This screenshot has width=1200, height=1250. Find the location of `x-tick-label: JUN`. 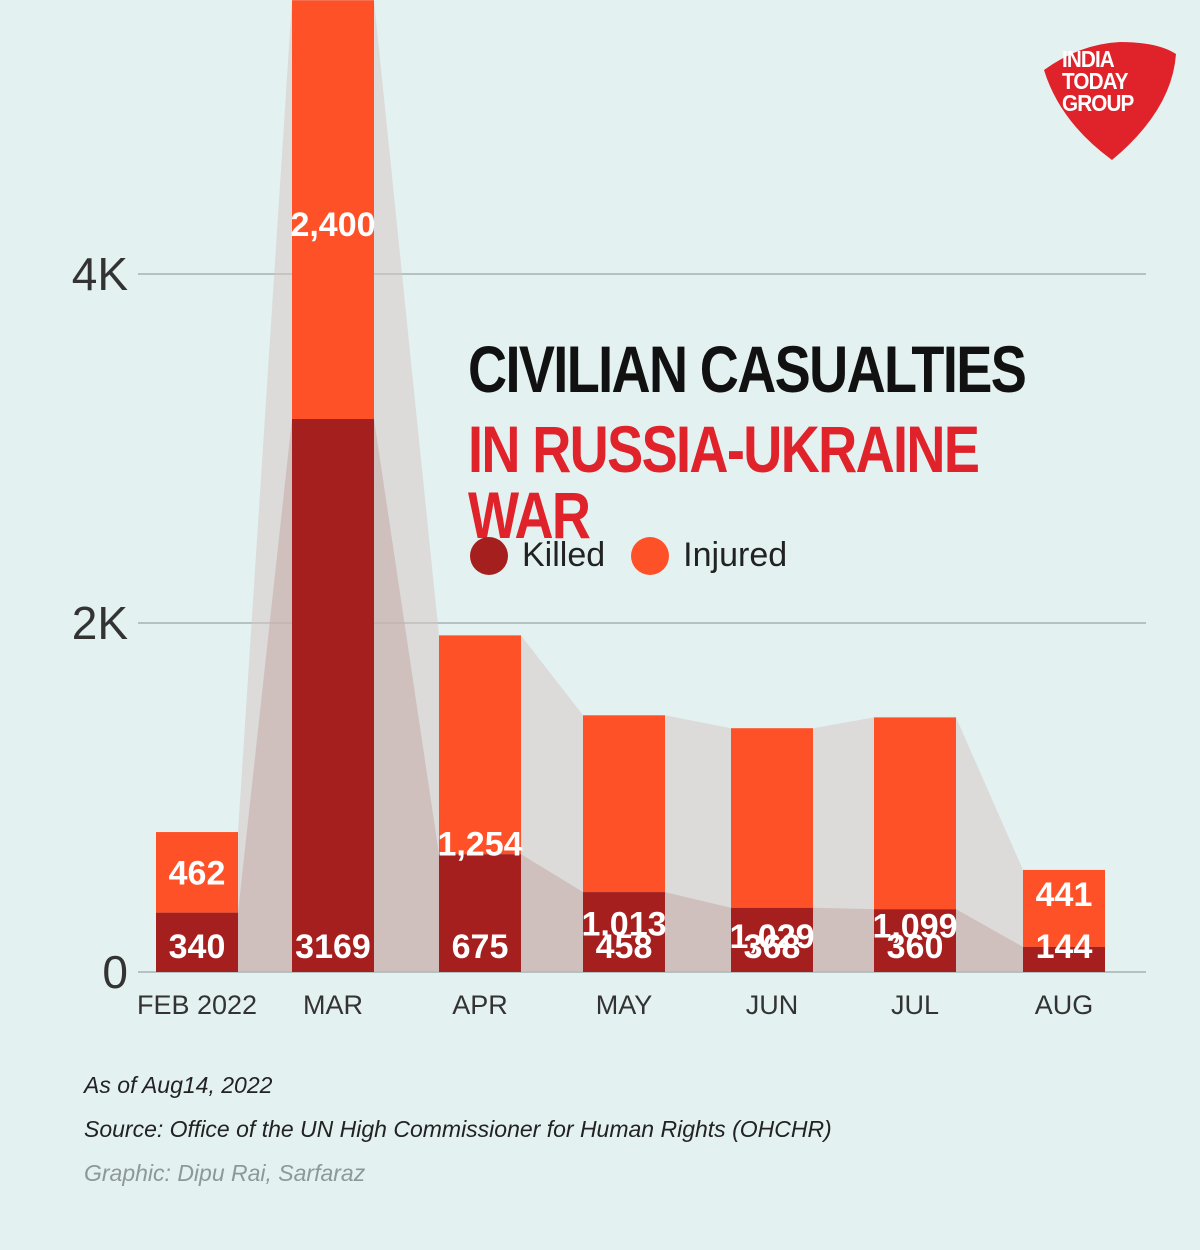

x-tick-label: JUN is located at coordinates (772, 1005).